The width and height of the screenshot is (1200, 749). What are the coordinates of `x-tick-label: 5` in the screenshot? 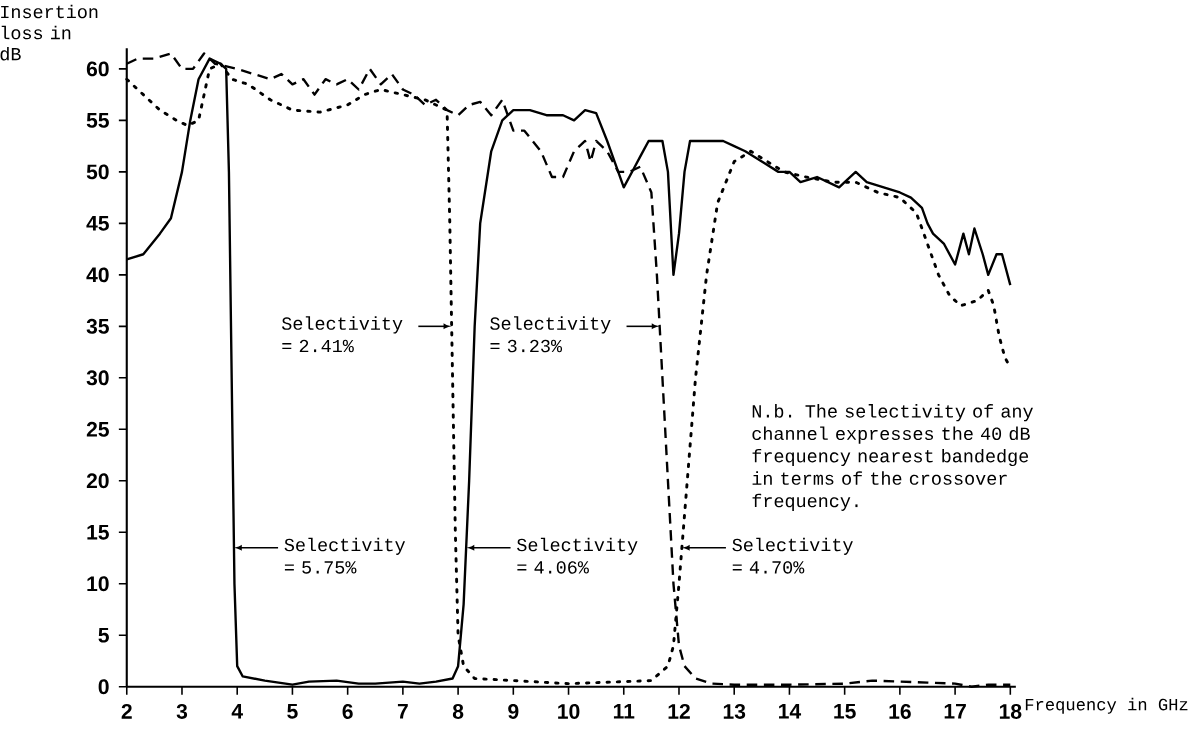 It's located at (292, 711).